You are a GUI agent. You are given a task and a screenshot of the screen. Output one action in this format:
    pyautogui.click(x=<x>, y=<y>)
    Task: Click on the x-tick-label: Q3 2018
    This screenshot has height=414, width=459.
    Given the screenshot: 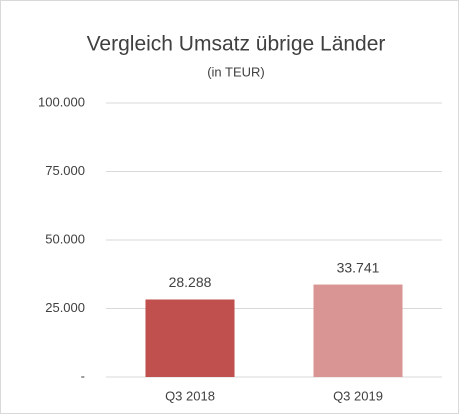 What is the action you would take?
    pyautogui.click(x=190, y=395)
    